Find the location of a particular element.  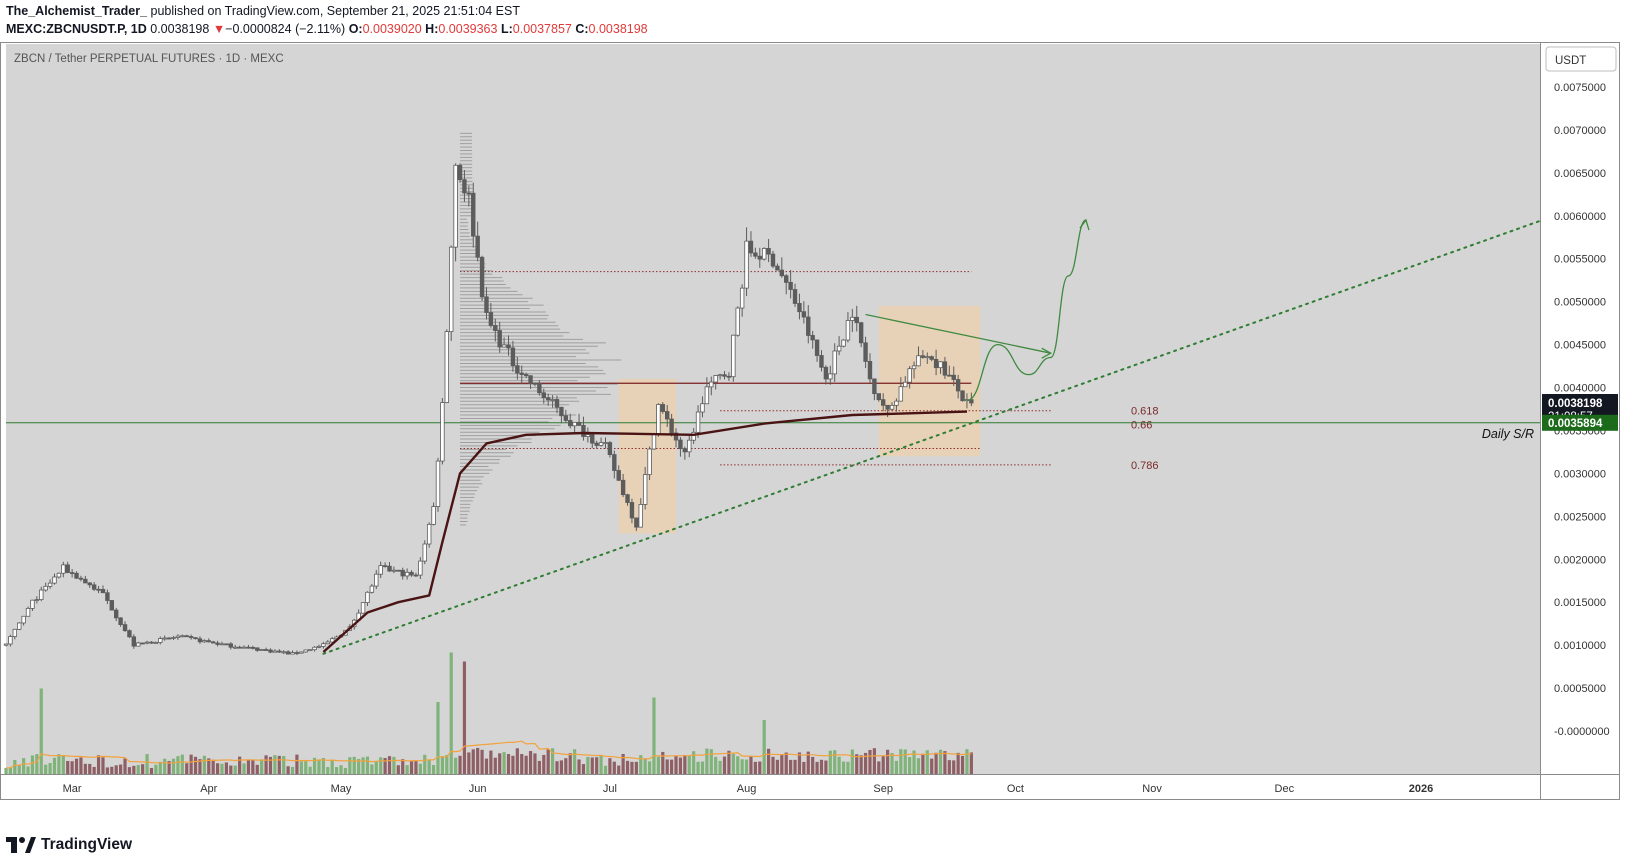

x-tick-label: Aug is located at coordinates (747, 789).